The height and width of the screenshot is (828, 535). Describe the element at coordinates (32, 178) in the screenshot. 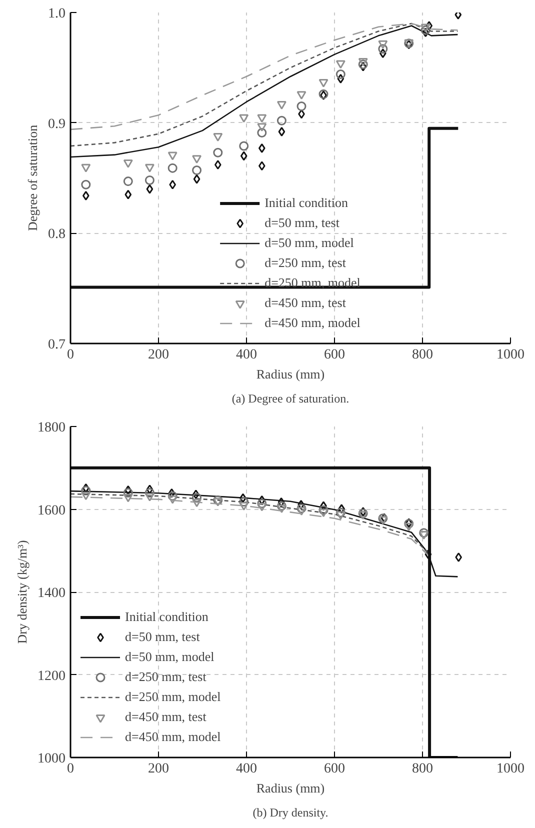

I see `y-axis-title: Degree of saturation` at that location.